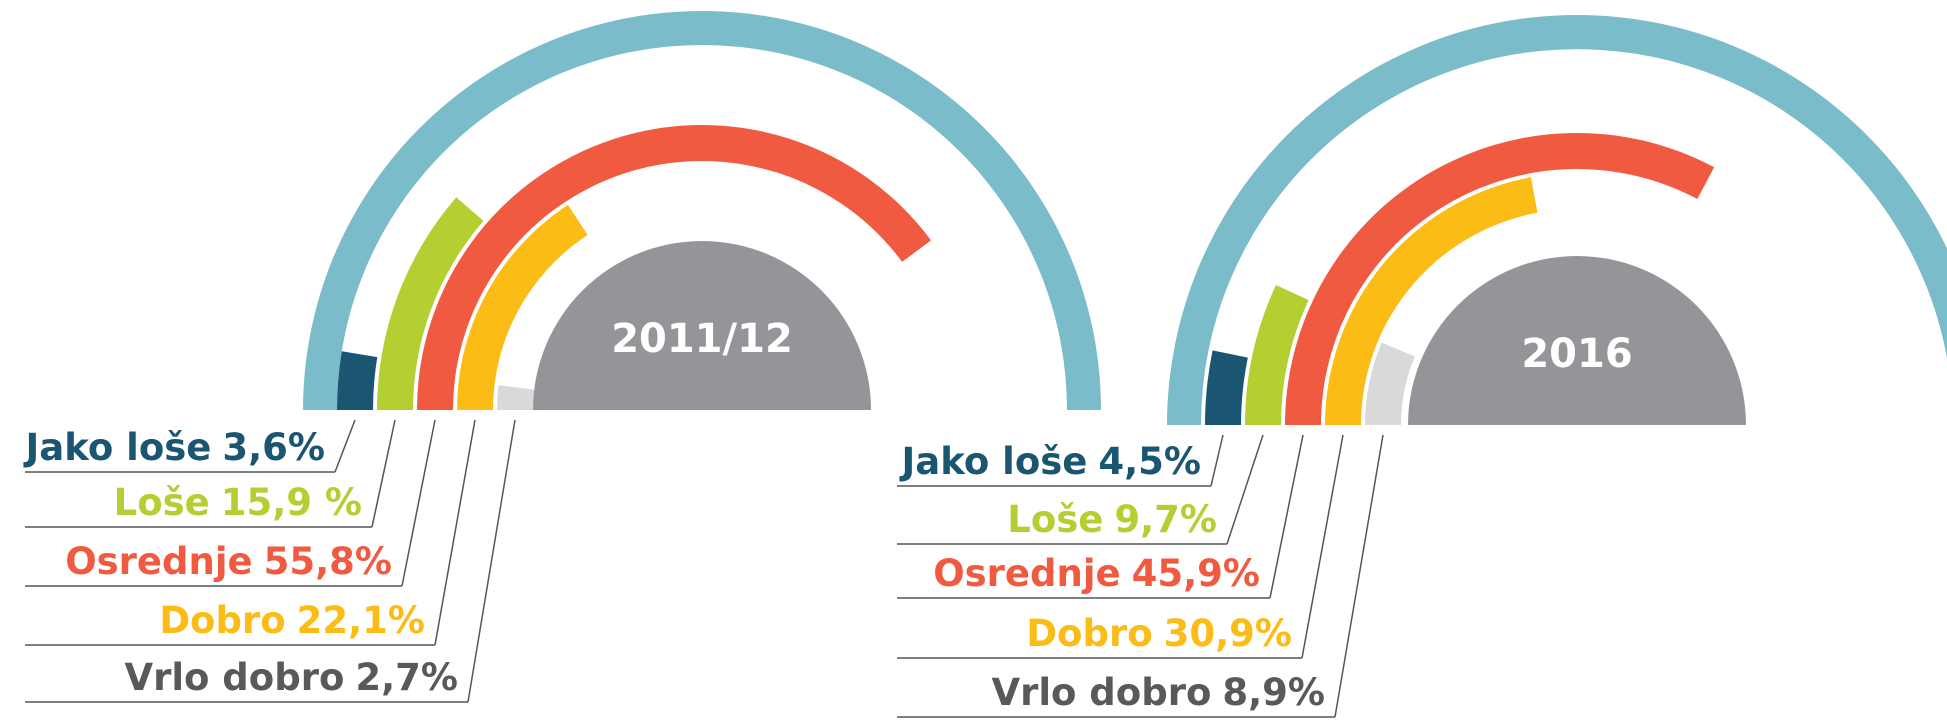 The width and height of the screenshot is (1947, 725). I want to click on bar-label: Osrednje 55,8%, so click(228, 561).